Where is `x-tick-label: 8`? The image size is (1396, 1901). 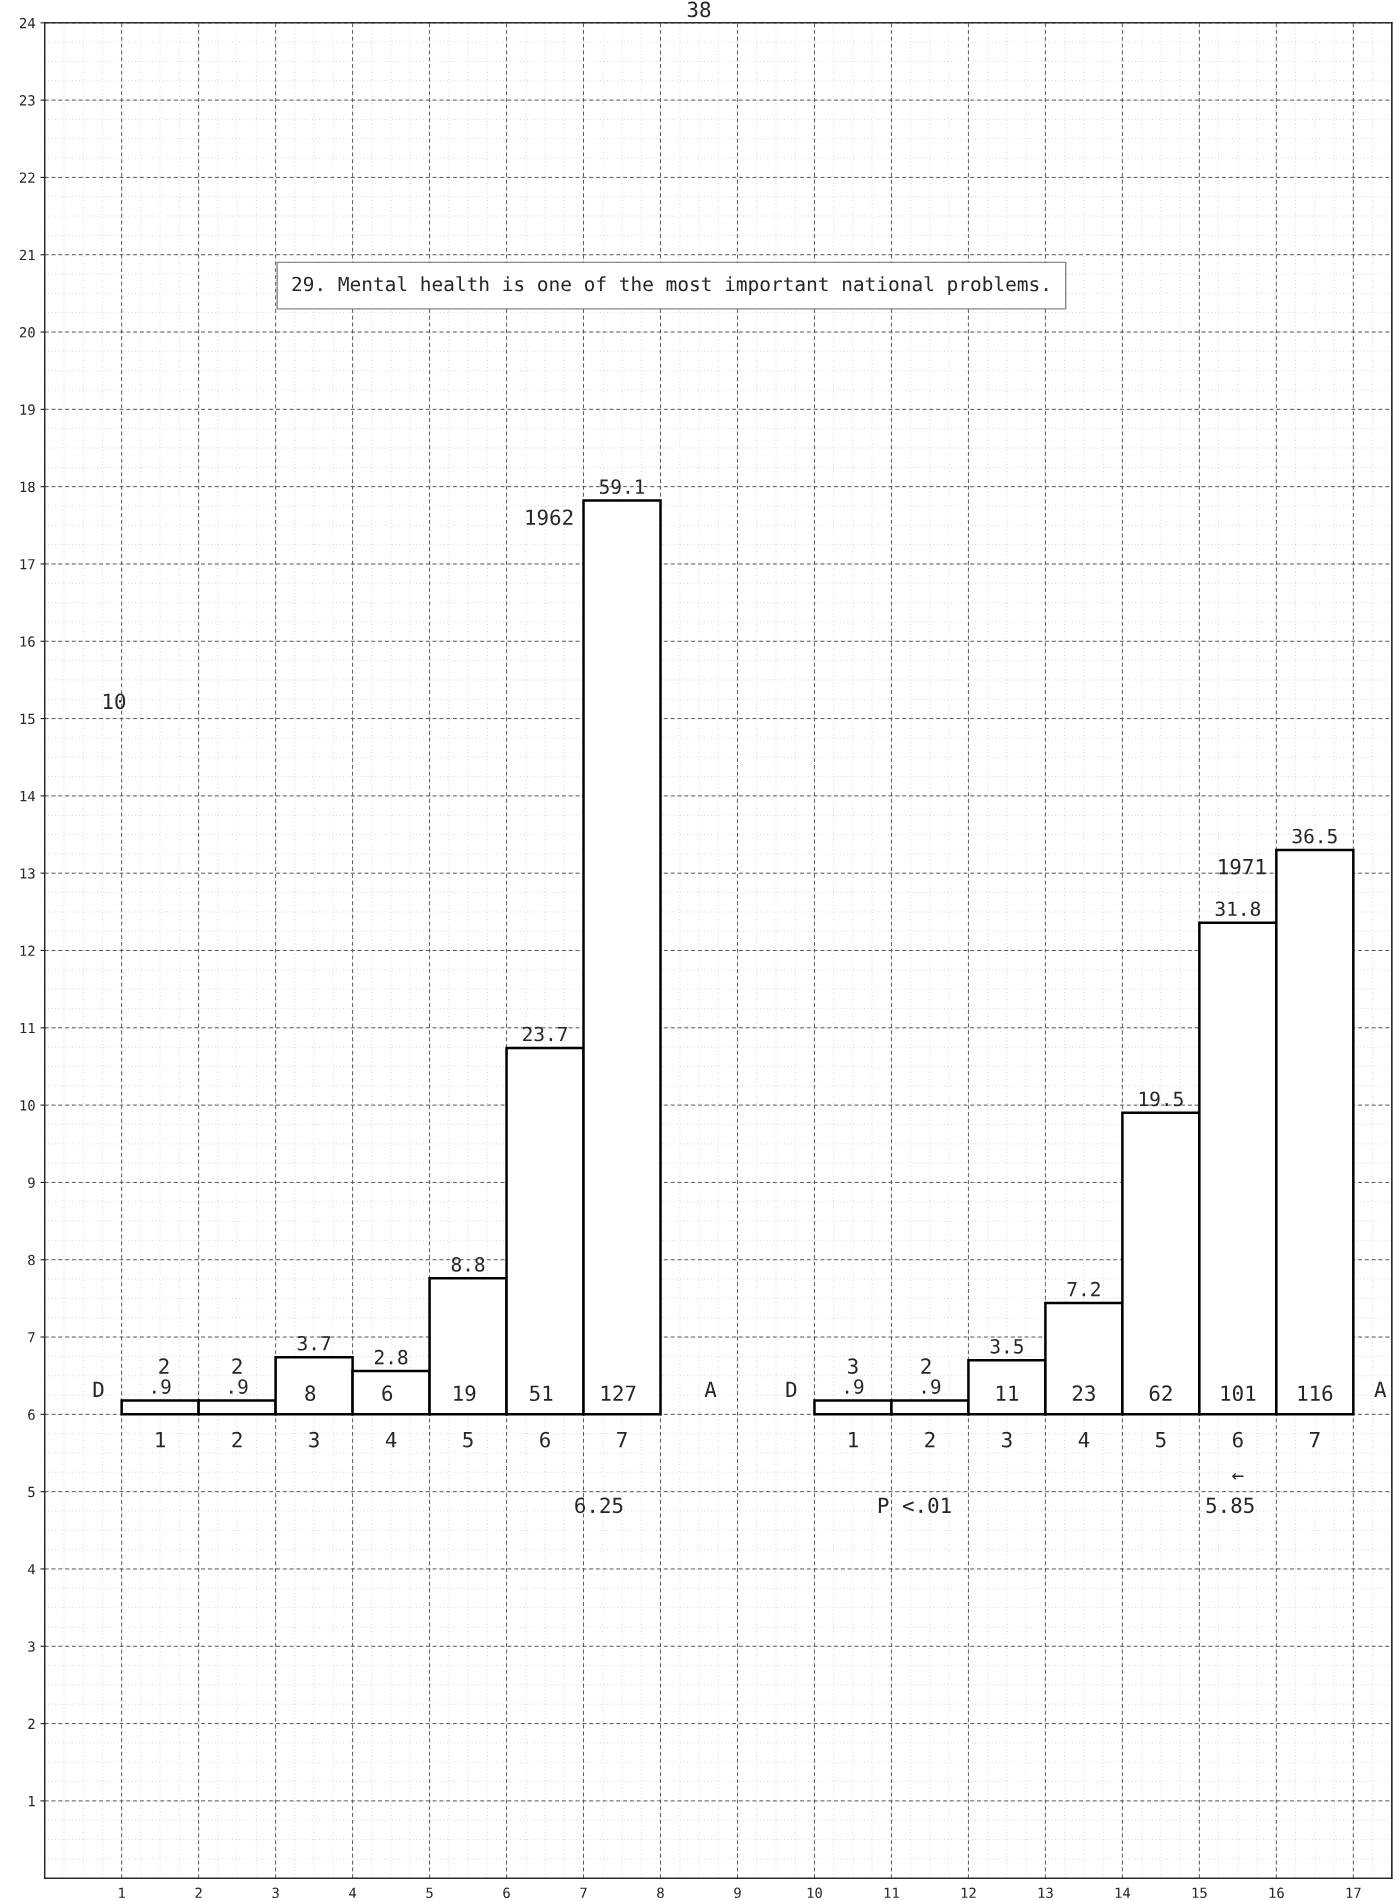 x-tick-label: 8 is located at coordinates (660, 1893).